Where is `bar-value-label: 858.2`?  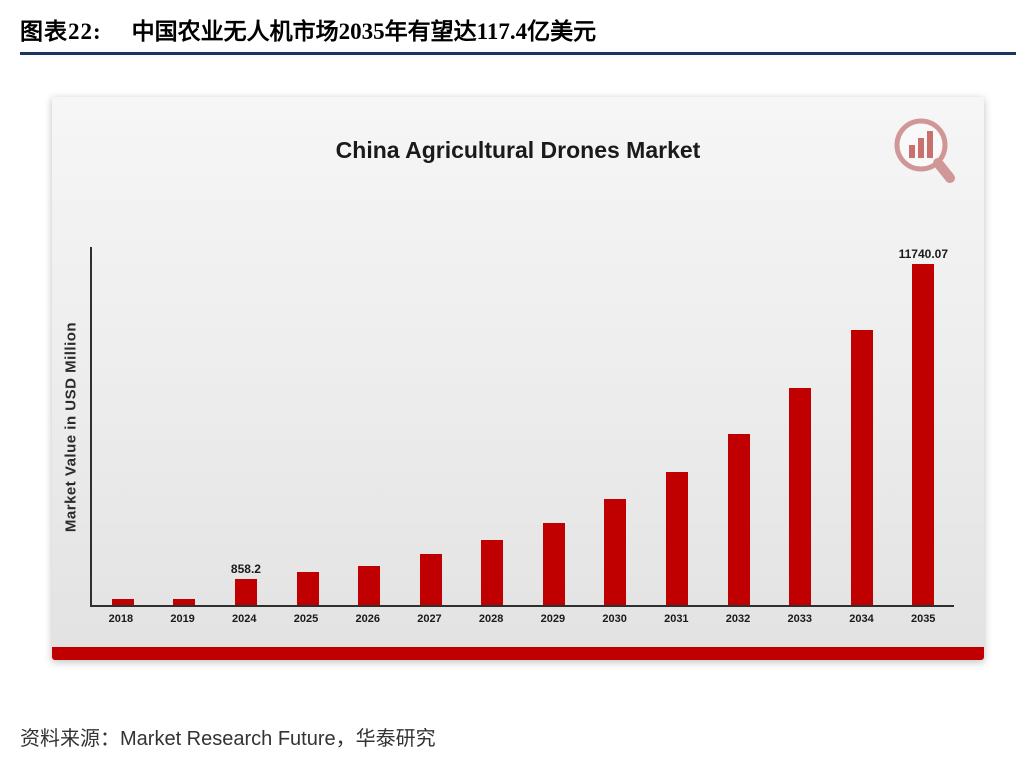 bar-value-label: 858.2 is located at coordinates (245, 569).